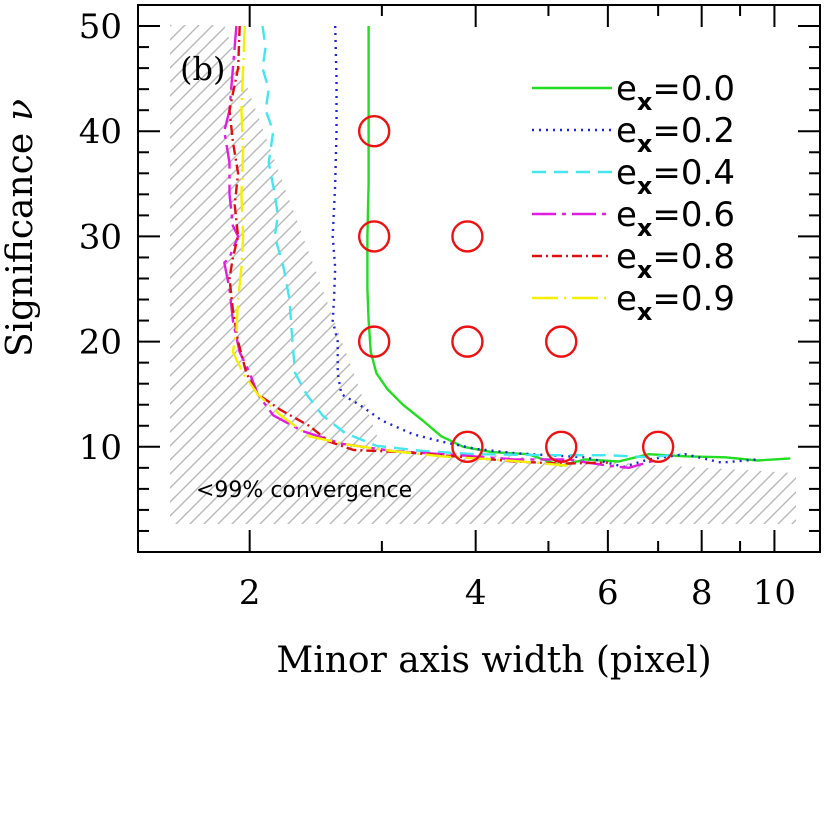  I want to click on legend-label-value: =0.0, so click(693, 89).